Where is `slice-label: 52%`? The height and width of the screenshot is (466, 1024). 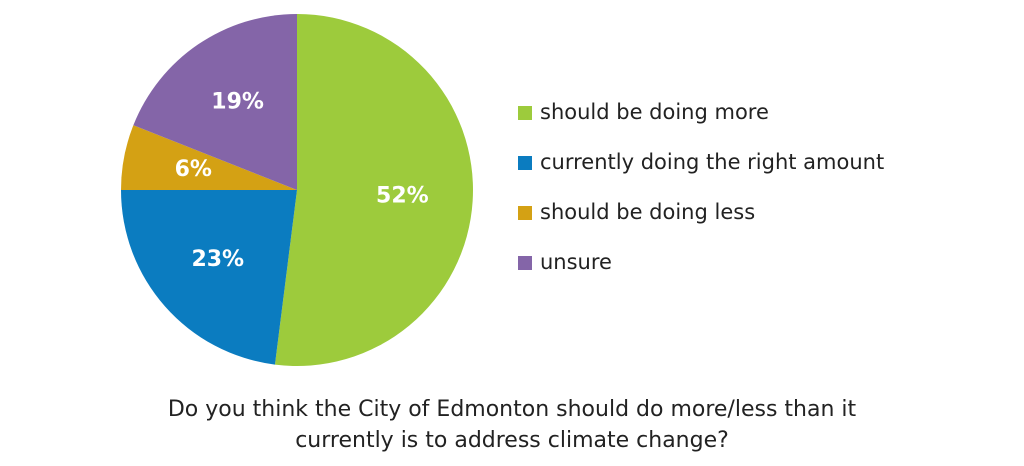 slice-label: 52% is located at coordinates (402, 196).